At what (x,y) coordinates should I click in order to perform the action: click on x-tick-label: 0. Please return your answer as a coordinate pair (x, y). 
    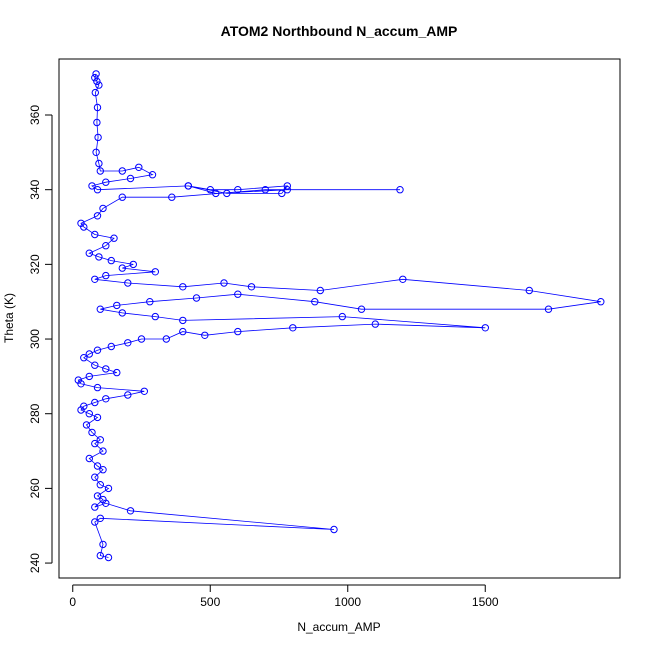
    Looking at the image, I should click on (72, 602).